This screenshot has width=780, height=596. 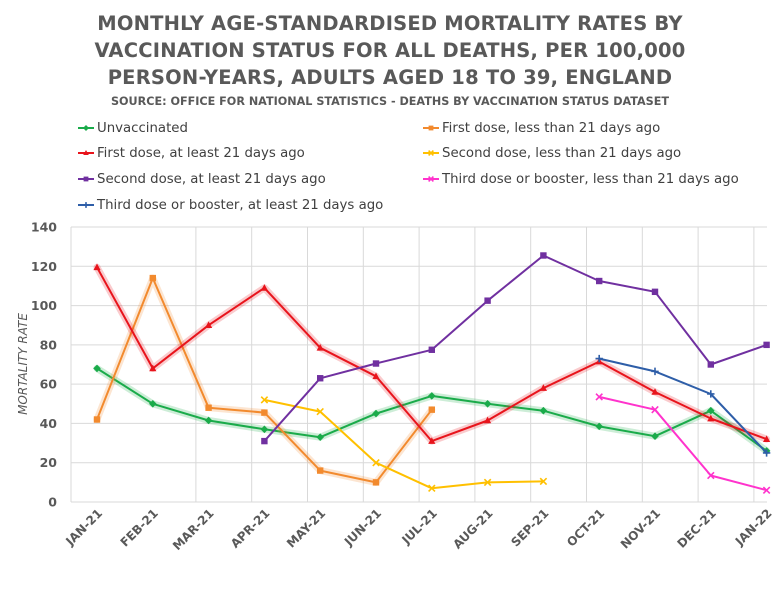 I want to click on y-tick-label: 0, so click(x=52, y=502).